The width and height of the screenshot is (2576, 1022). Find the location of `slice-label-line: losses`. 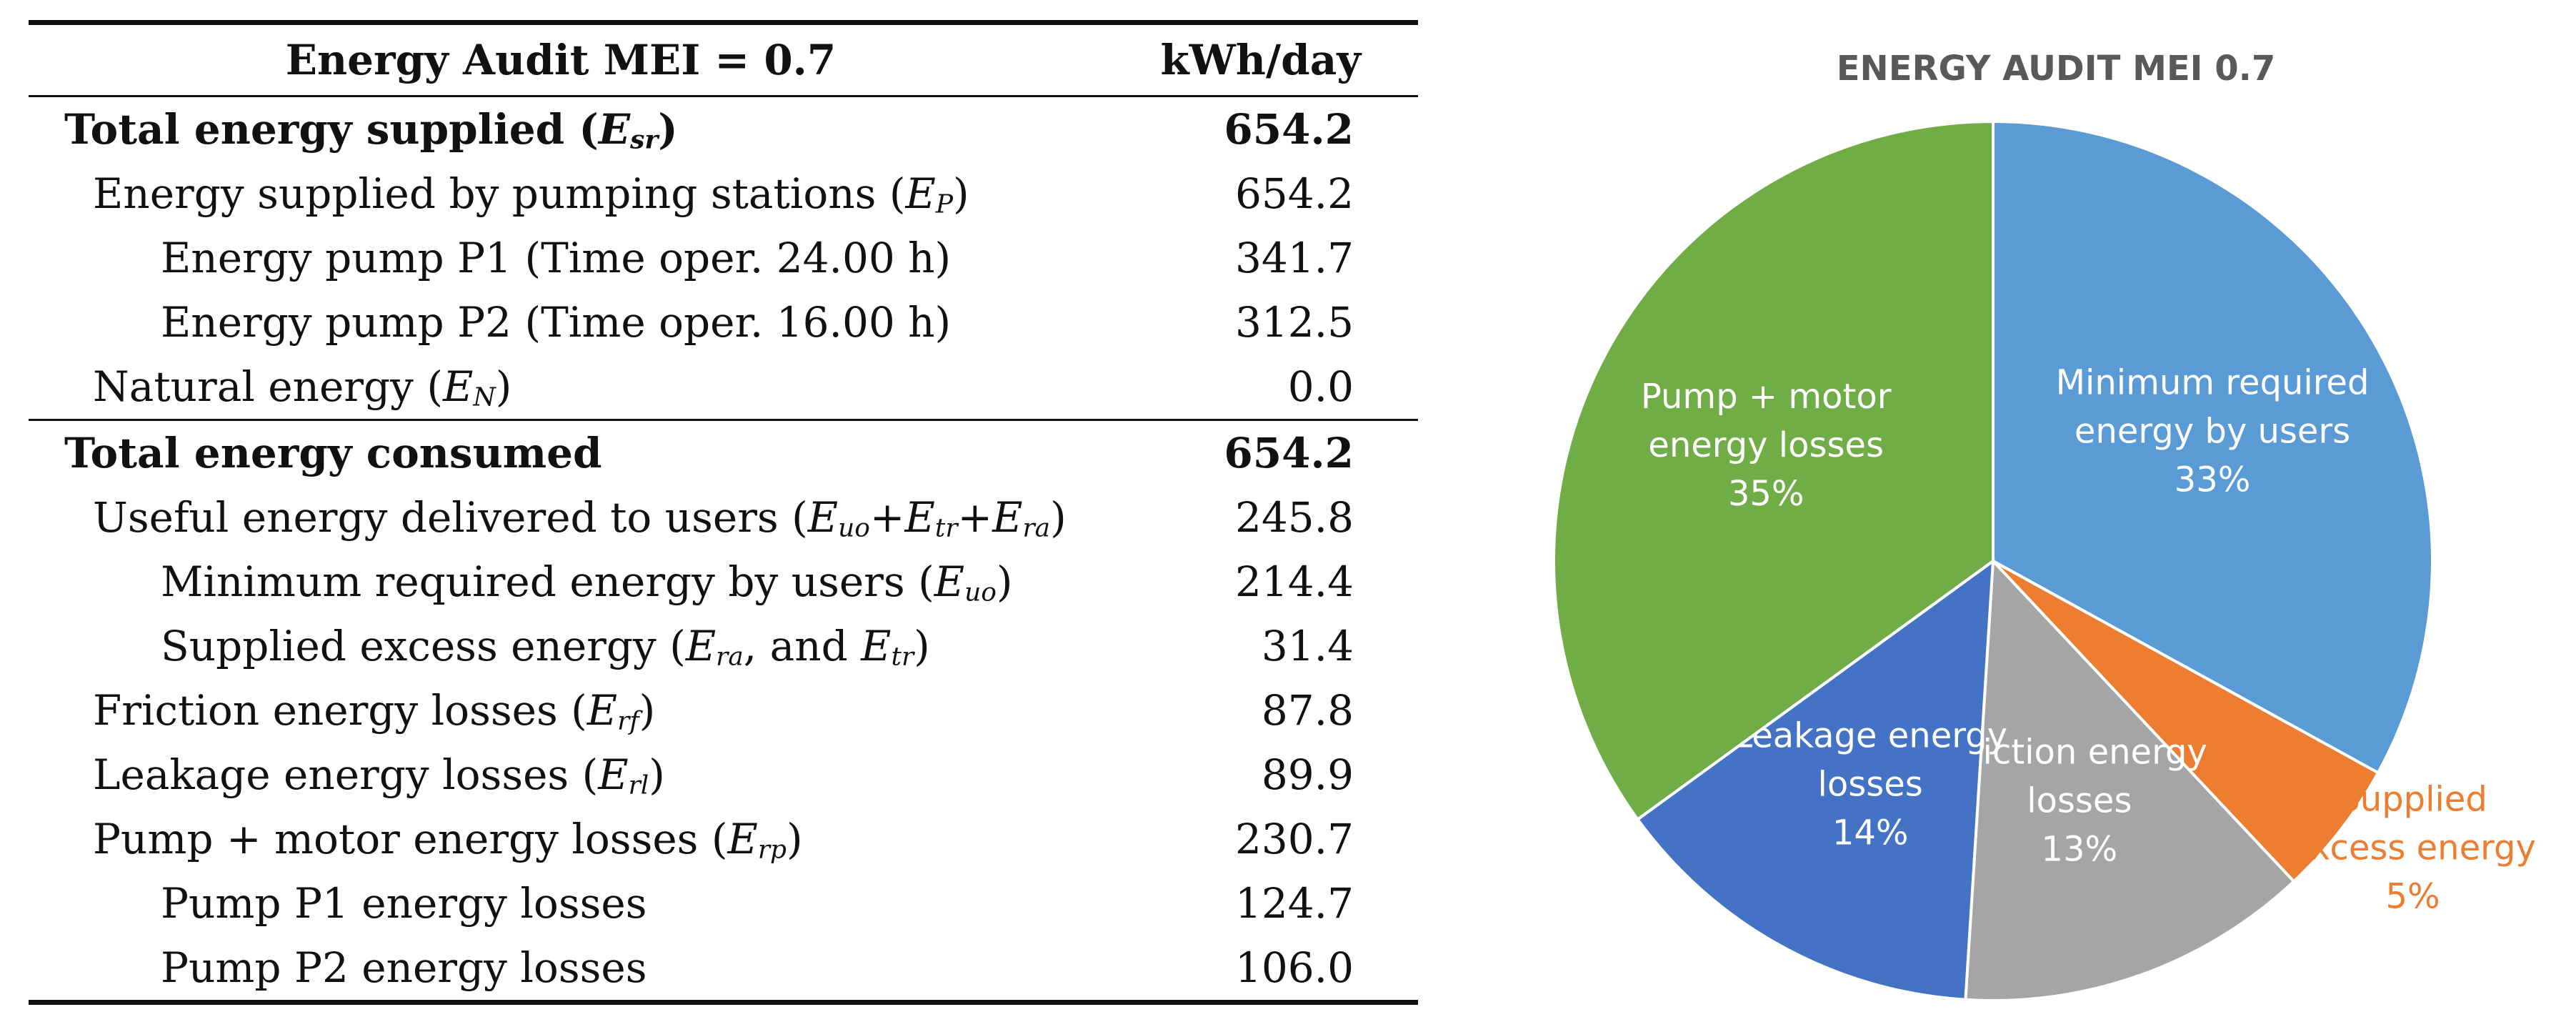

slice-label-line: losses is located at coordinates (1871, 785).